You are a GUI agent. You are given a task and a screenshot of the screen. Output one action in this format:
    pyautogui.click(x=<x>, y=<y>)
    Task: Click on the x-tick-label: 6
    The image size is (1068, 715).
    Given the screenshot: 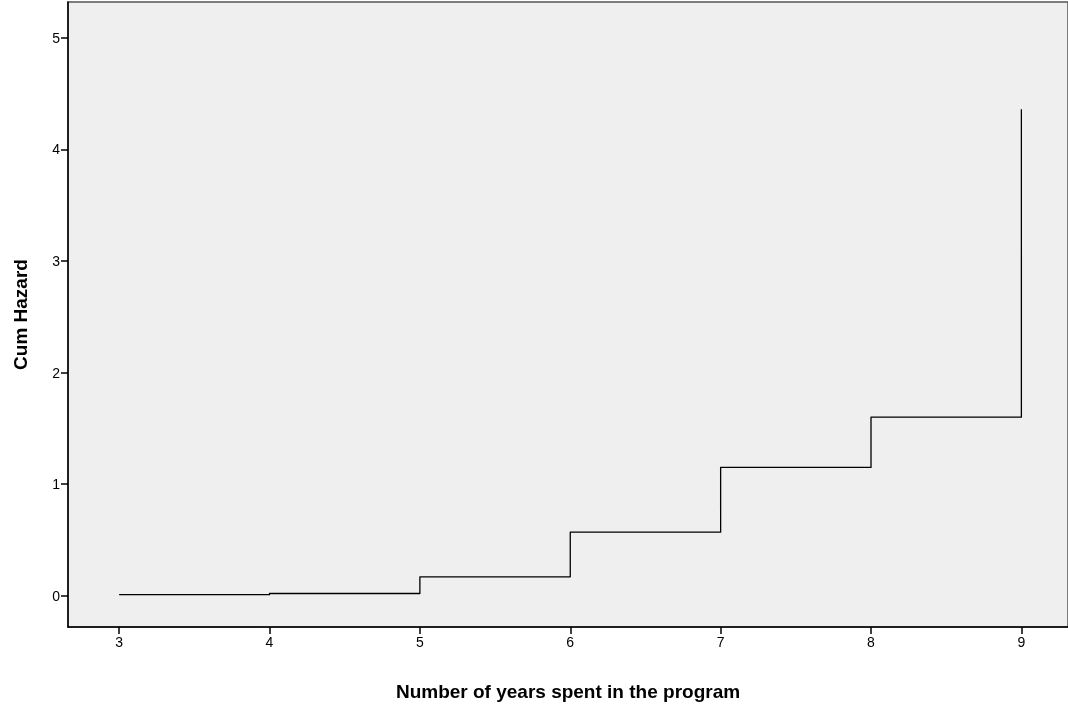 What is the action you would take?
    pyautogui.click(x=570, y=642)
    